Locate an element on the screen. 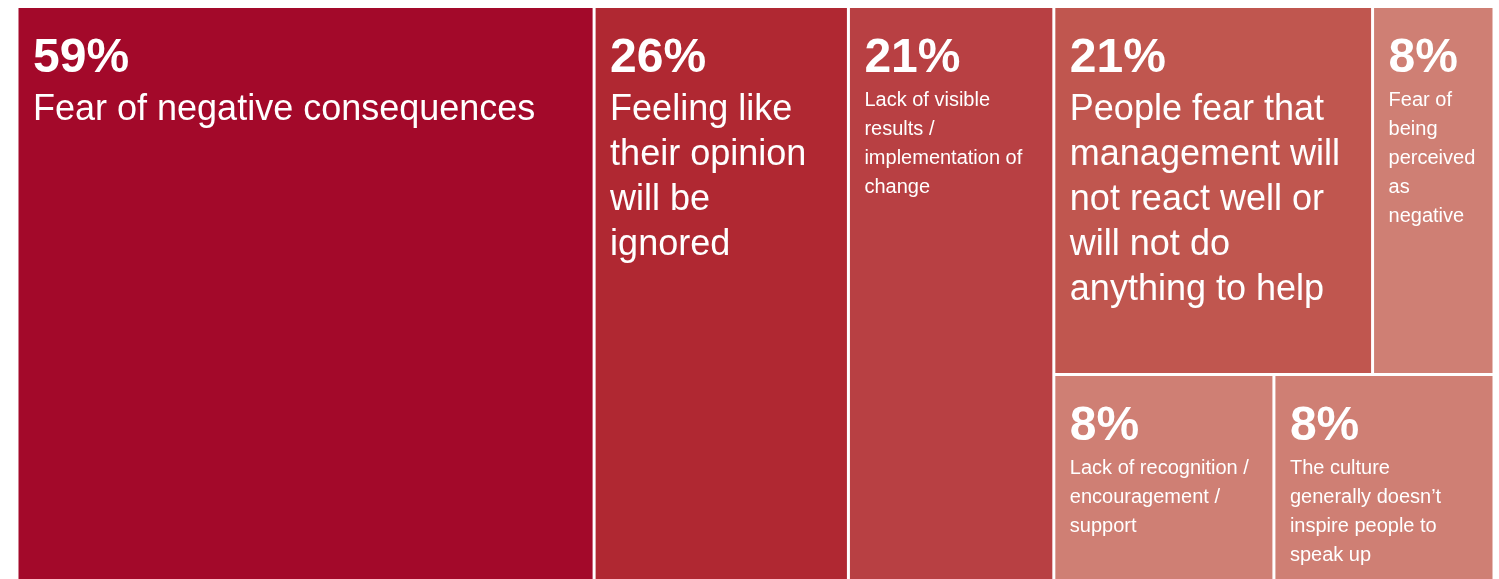 This screenshot has width=1499, height=579. category-label: Lack of visible results / implementation of change is located at coordinates (943, 142).